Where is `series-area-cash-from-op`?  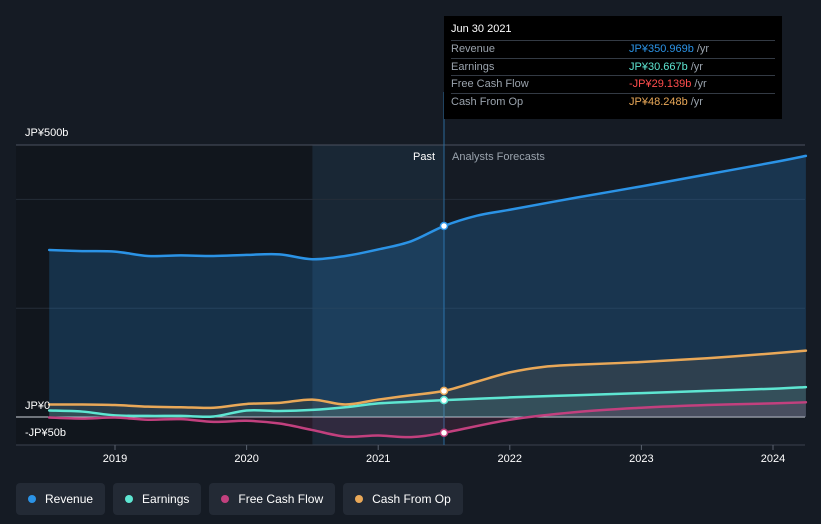 series-area-cash-from-op is located at coordinates (427, 383).